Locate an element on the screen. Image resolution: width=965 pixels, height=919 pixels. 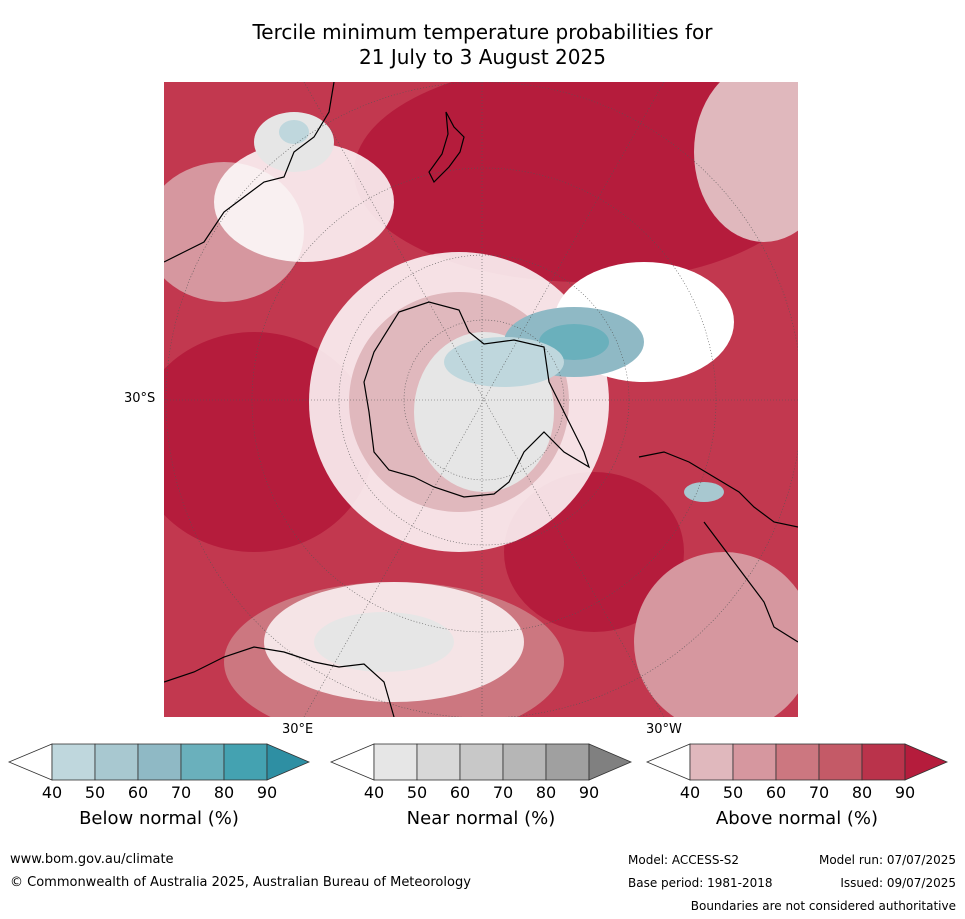
cbar-near-tick: 90 is located at coordinates (589, 792).